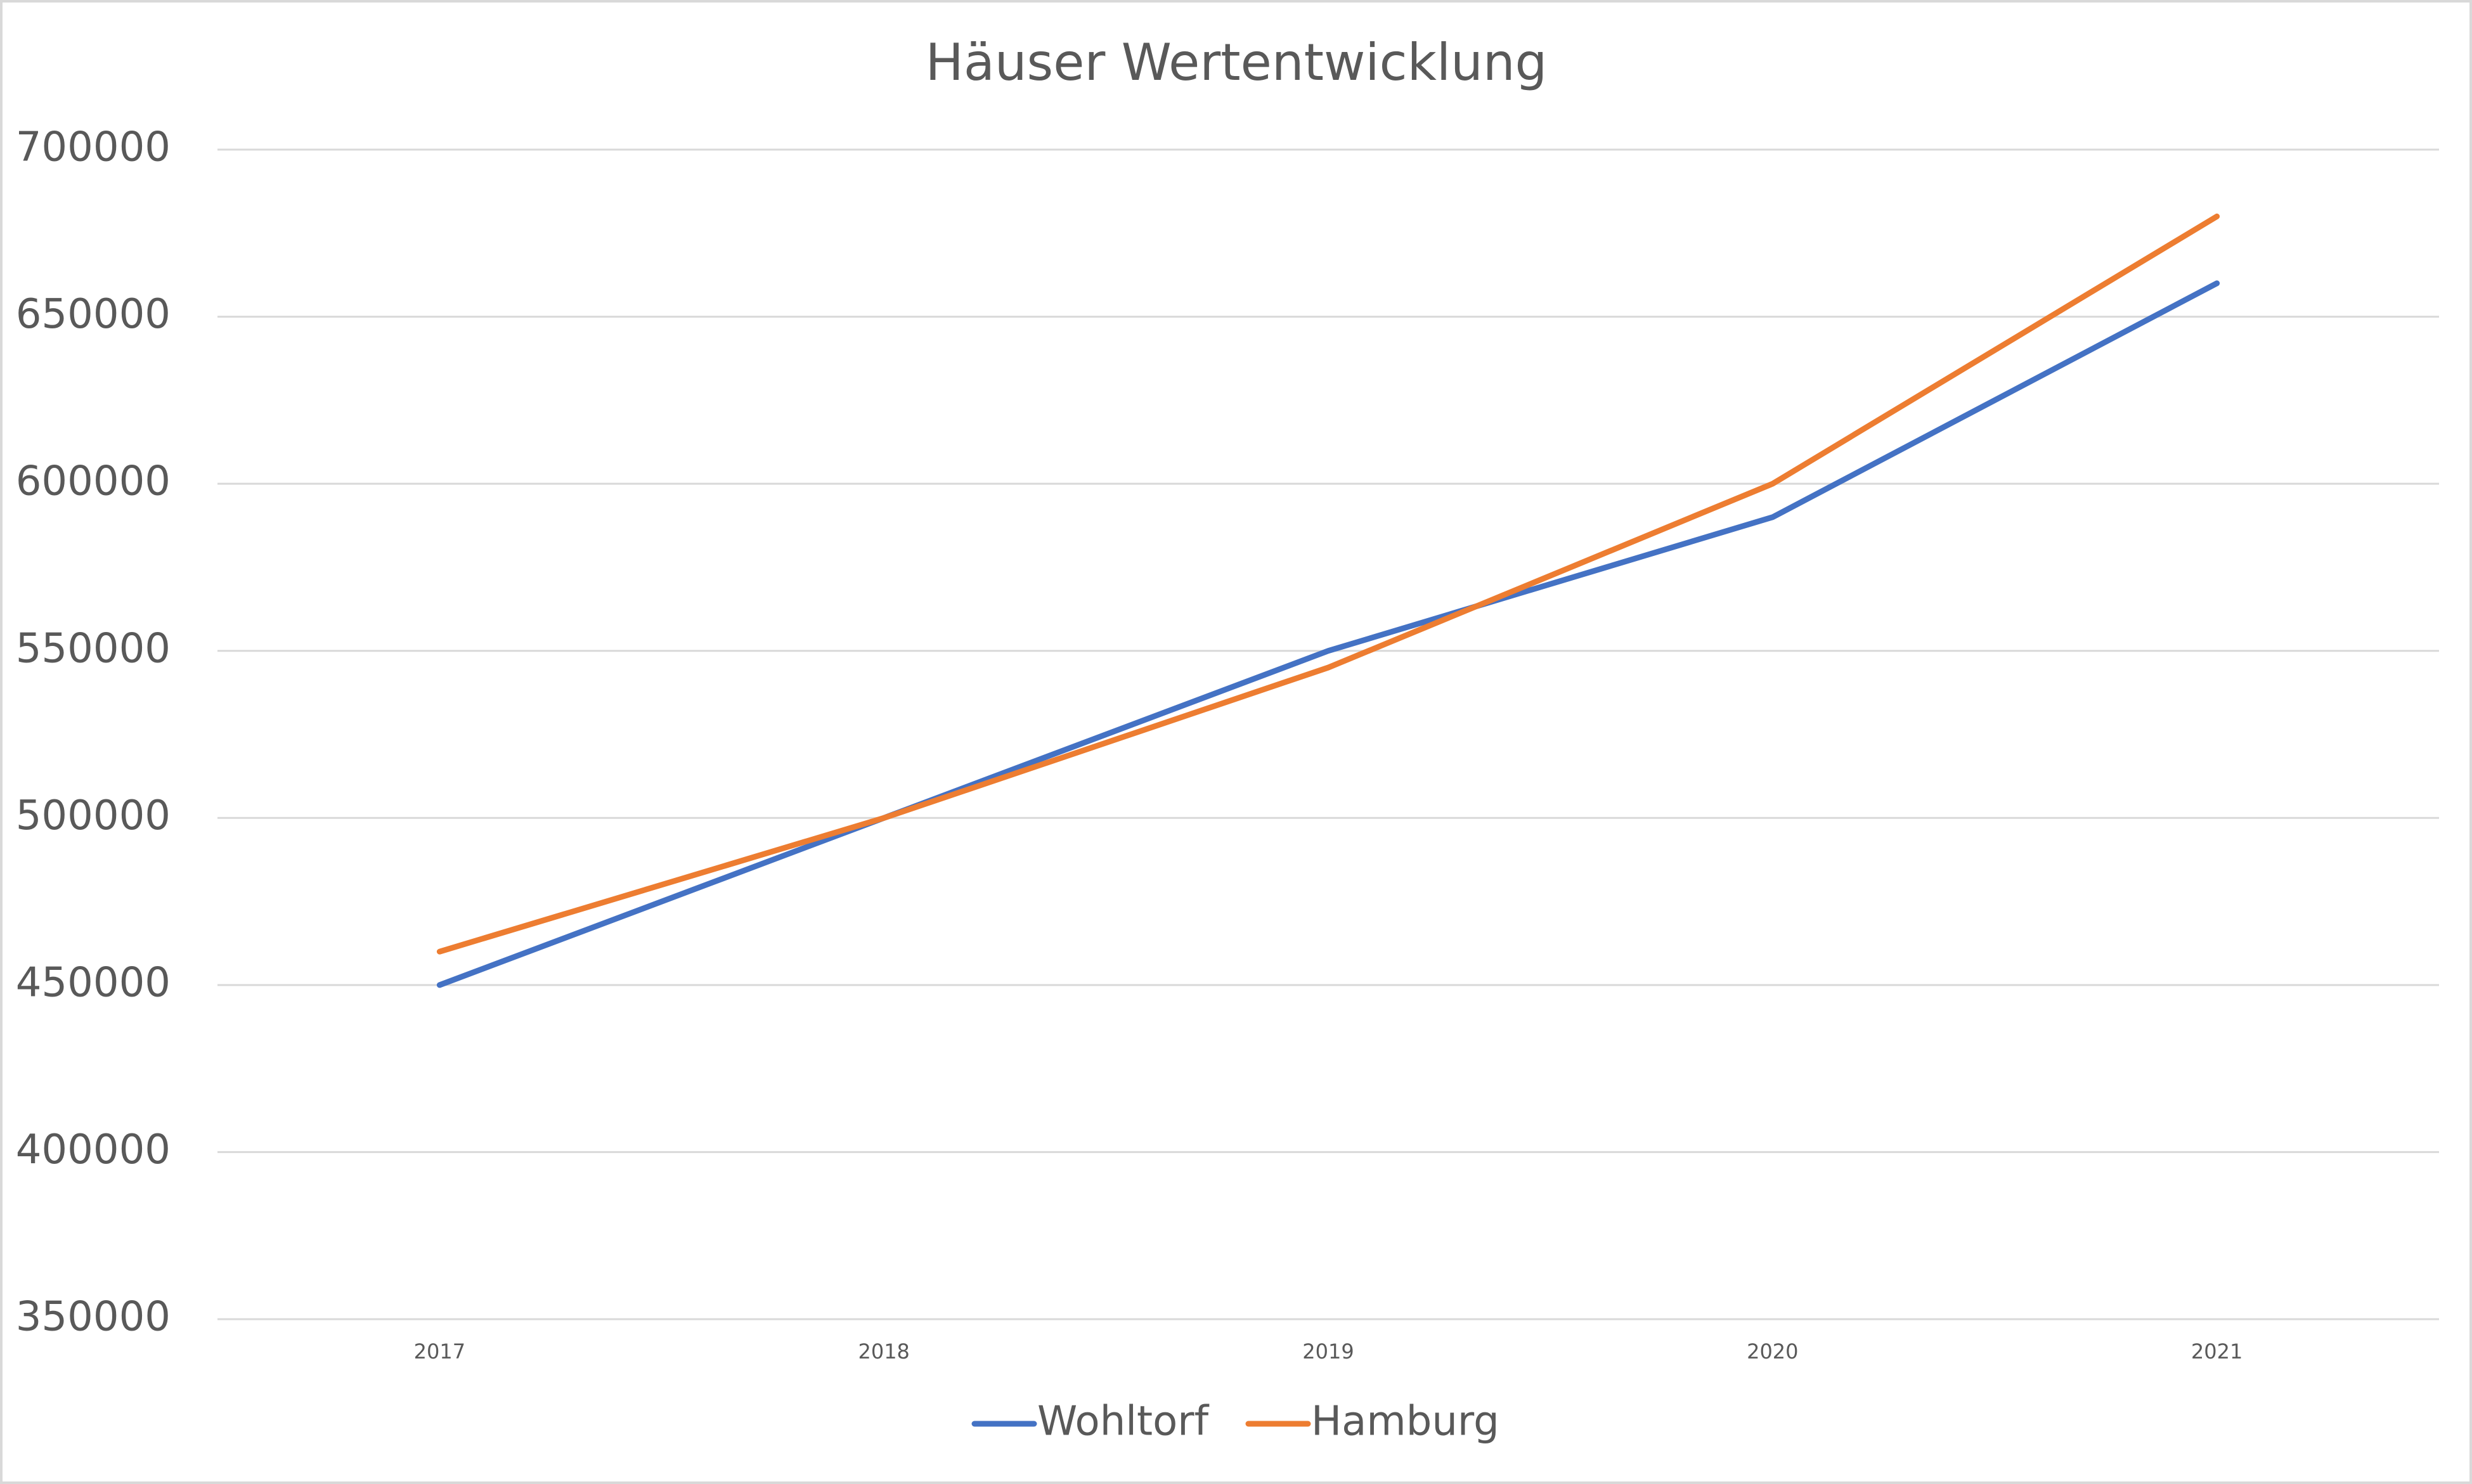  Describe the element at coordinates (93, 649) in the screenshot. I see `y-tick-label: 550000` at that location.